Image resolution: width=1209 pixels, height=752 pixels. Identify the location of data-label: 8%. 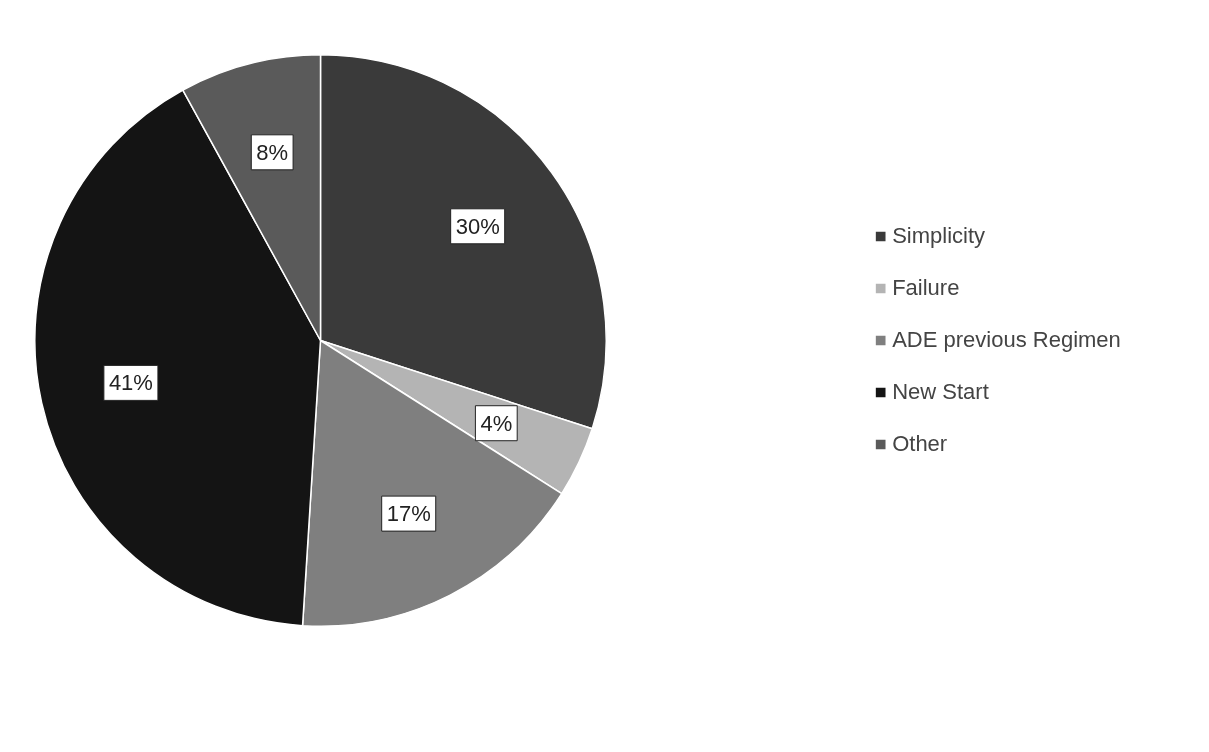
(272, 152).